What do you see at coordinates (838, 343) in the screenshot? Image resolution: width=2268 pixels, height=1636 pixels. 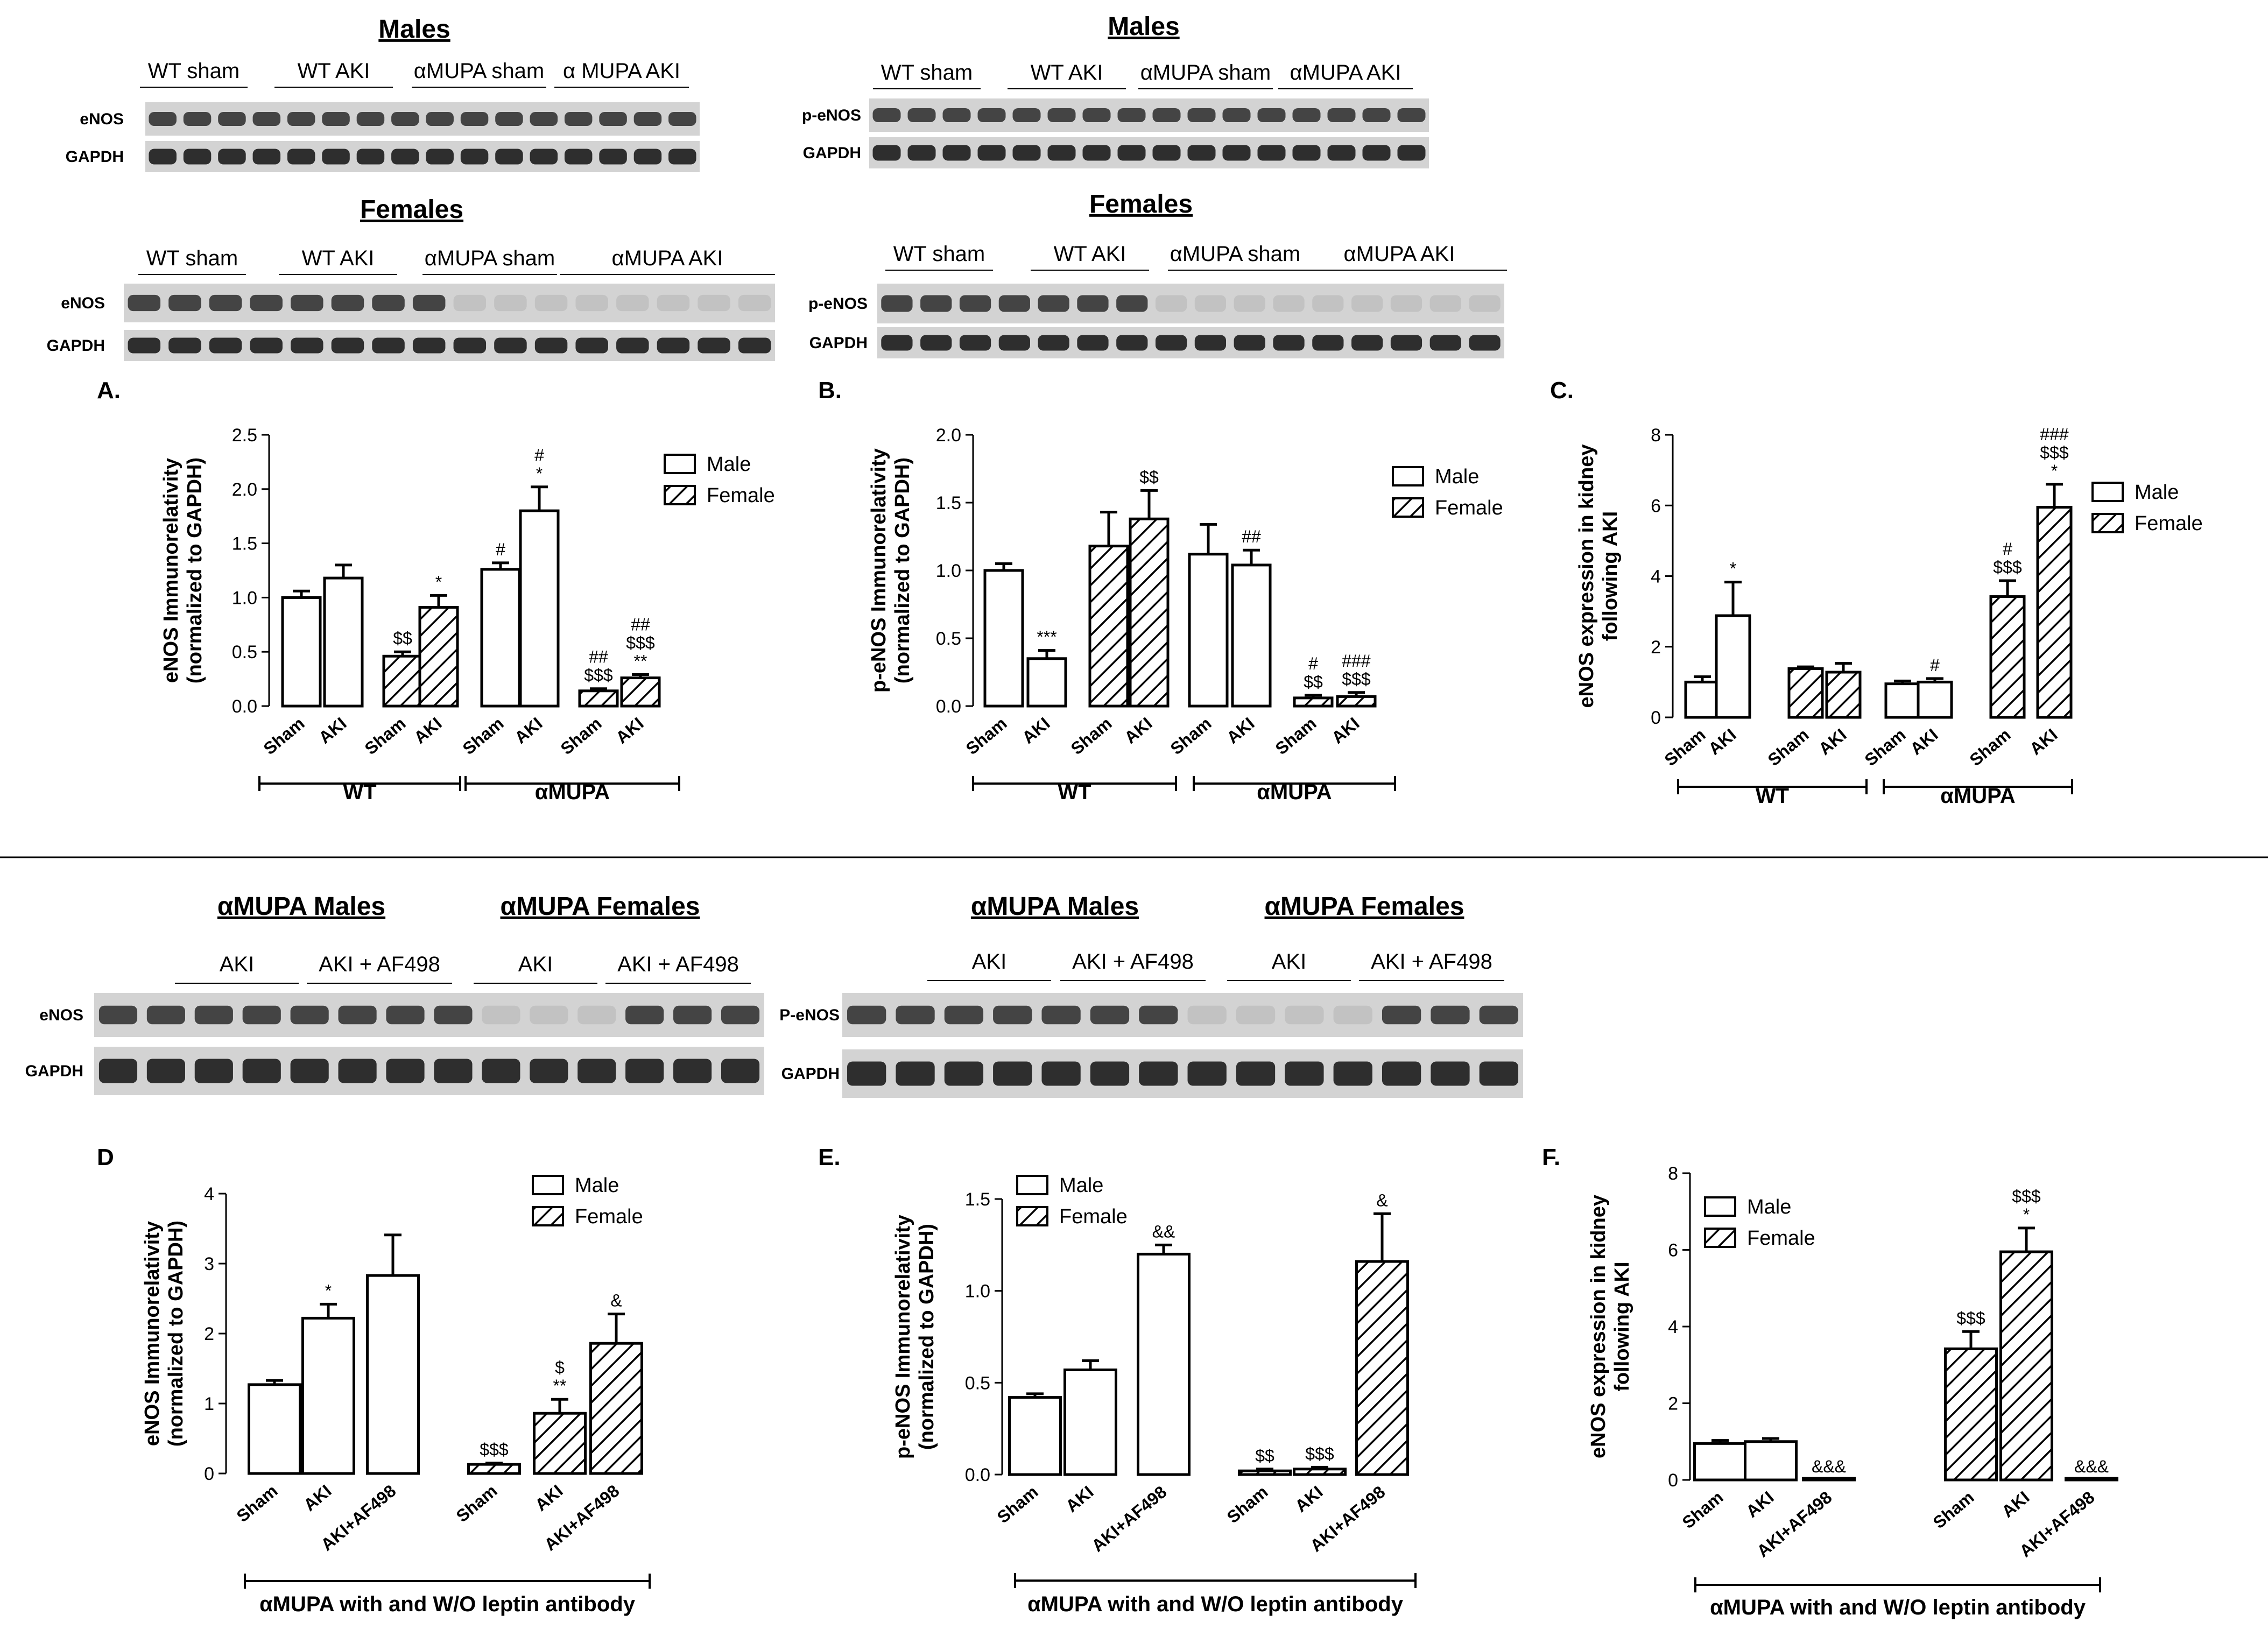 I see `blot-top-3-row-label: GAPDH` at bounding box center [838, 343].